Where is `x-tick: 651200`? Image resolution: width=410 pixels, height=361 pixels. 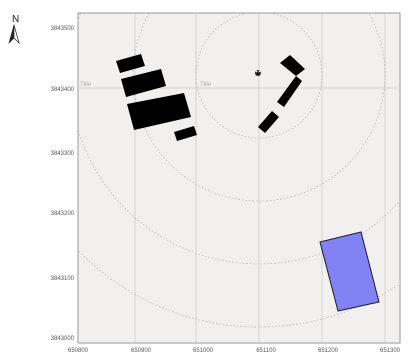
x-tick: 651200 is located at coordinates (328, 351).